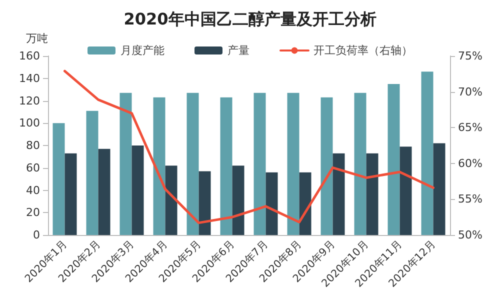 The width and height of the screenshot is (500, 307). I want to click on y-tick-label: 0, so click(36, 235).